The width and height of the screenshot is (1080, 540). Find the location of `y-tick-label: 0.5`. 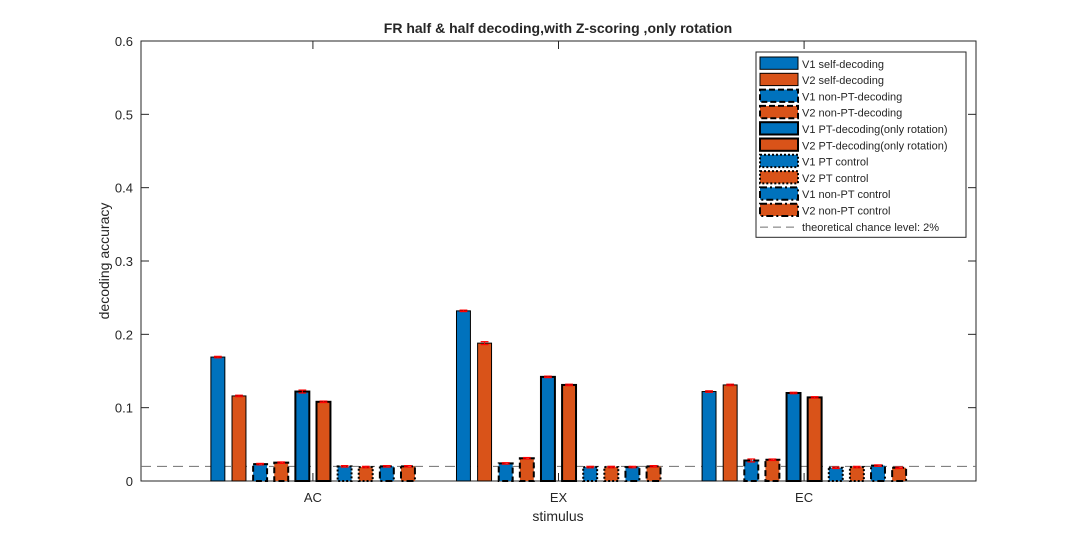

y-tick-label: 0.5 is located at coordinates (124, 114).